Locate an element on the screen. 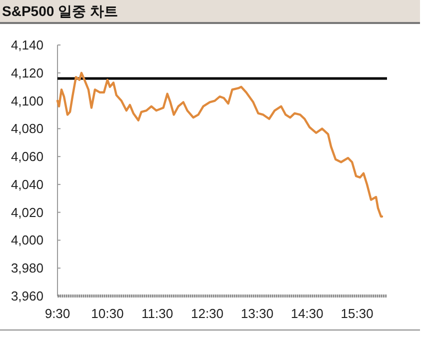 The image size is (426, 353). x-tick-label: 15:30 is located at coordinates (357, 313).